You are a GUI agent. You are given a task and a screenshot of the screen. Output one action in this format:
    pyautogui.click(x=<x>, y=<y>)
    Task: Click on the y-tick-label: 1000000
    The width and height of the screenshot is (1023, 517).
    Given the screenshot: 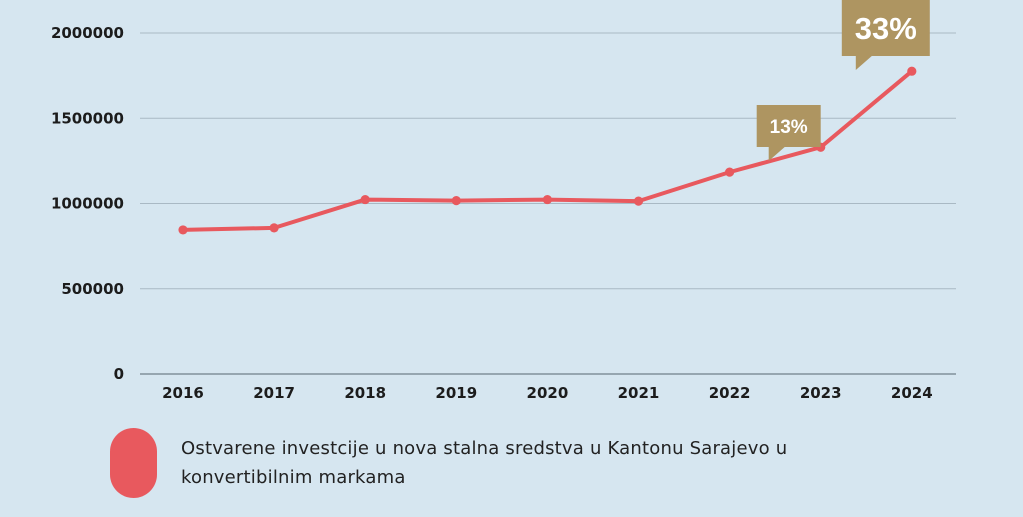 What is the action you would take?
    pyautogui.click(x=87, y=204)
    